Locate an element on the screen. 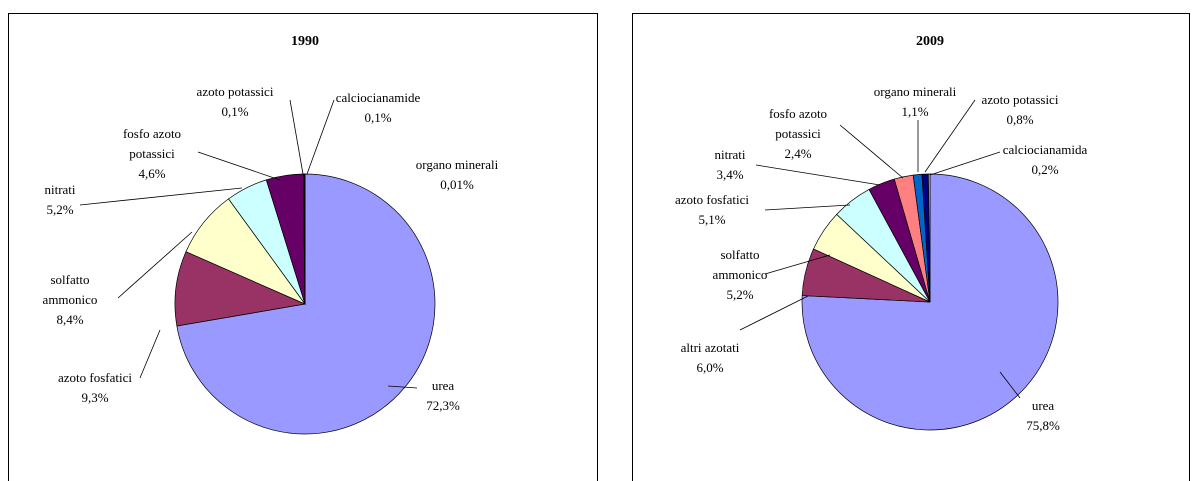  chart-title: 1990 is located at coordinates (305, 41).